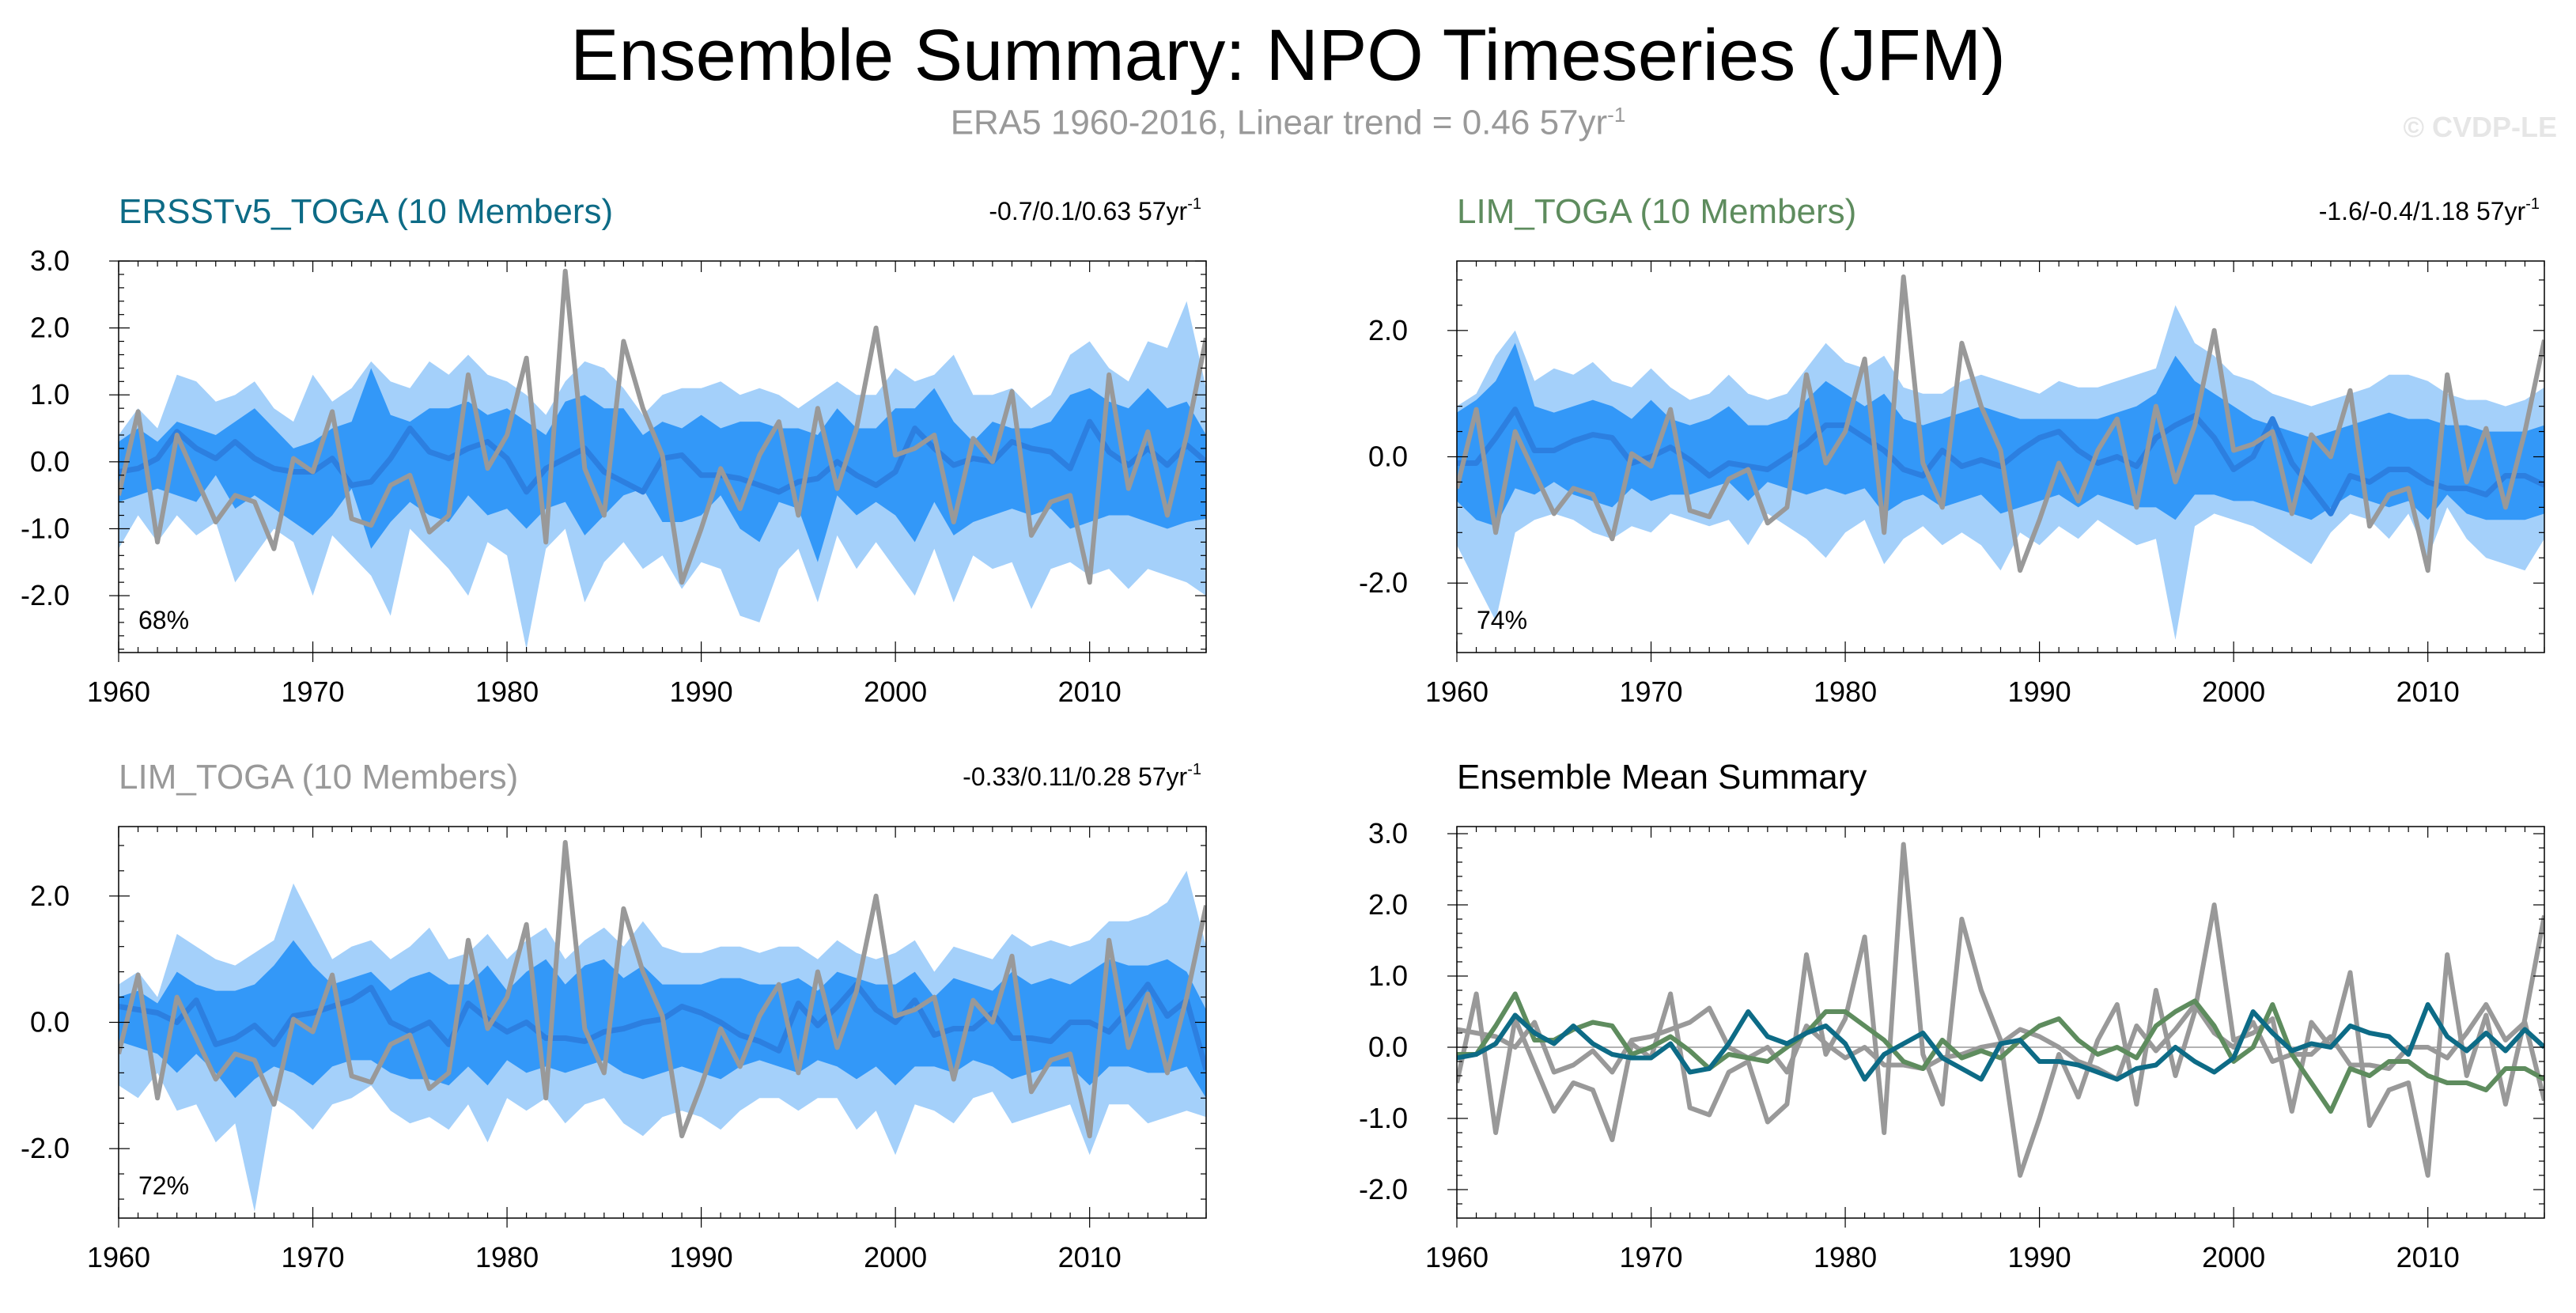 This screenshot has height=1313, width=2576. I want to click on trend-label: -1.6/-0.4/1.18 57yr-1, so click(2430, 210).